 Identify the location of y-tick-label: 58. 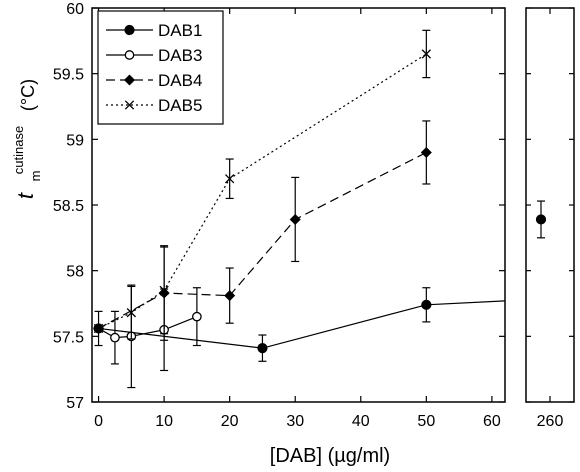
(75, 272).